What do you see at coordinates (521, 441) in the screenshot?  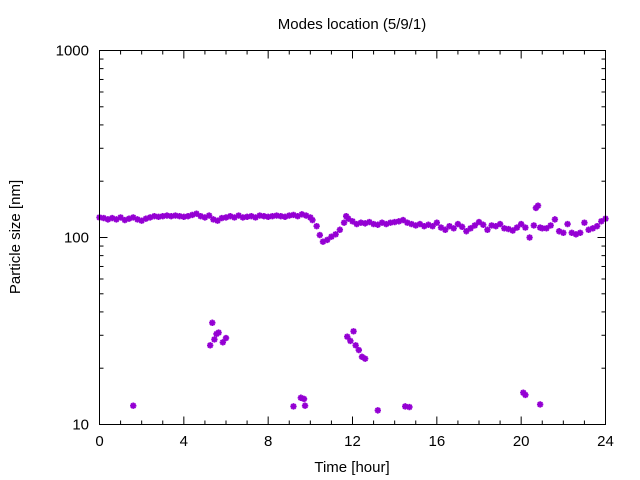 I see `x-tick-label: 20` at bounding box center [521, 441].